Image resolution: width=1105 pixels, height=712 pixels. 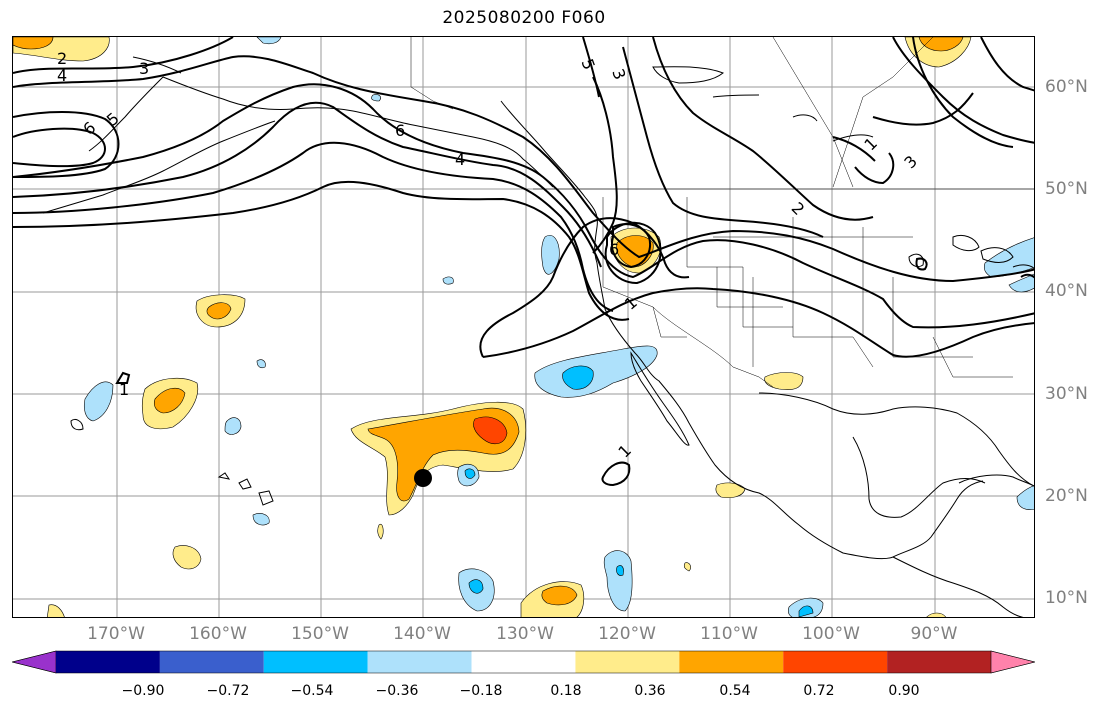 What do you see at coordinates (228, 691) in the screenshot?
I see `colorbar-tick-label: −0.72` at bounding box center [228, 691].